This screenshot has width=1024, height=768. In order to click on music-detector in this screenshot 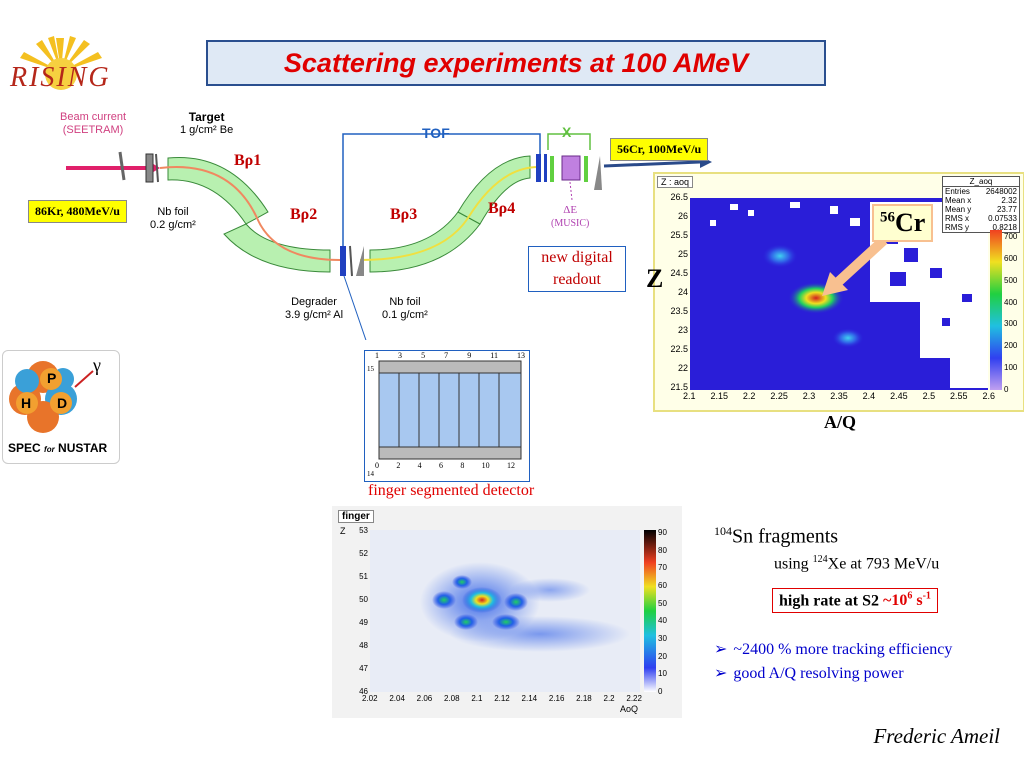, I will do `click(571, 168)`.